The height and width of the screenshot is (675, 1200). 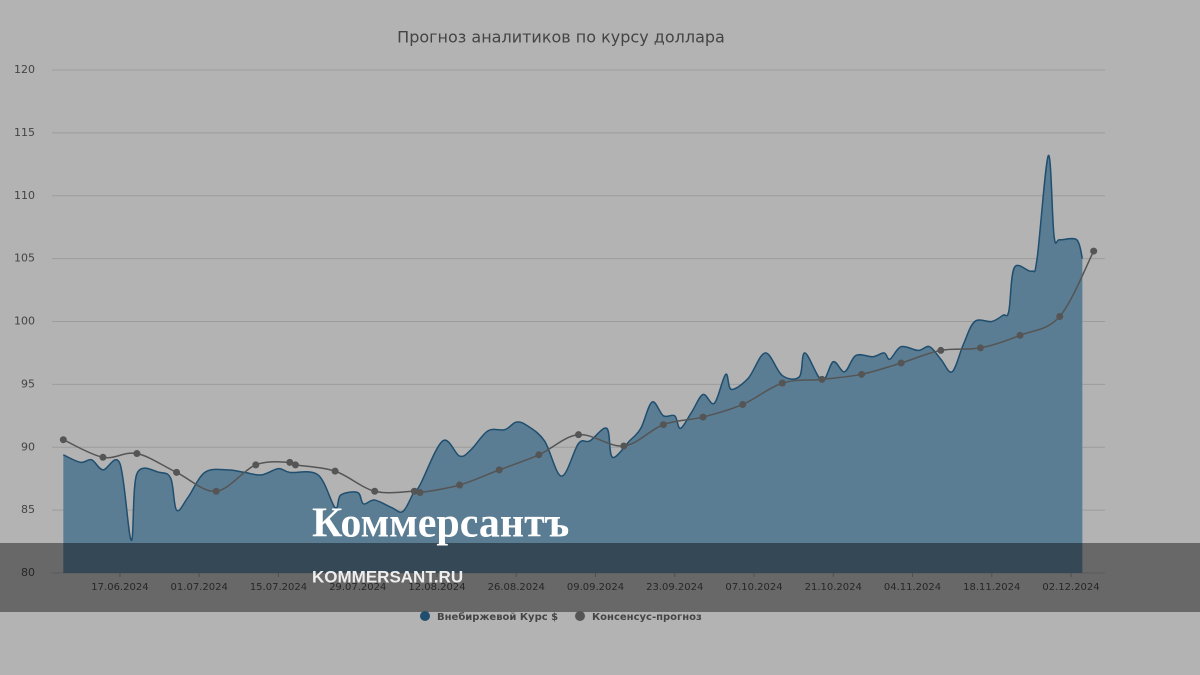 What do you see at coordinates (595, 587) in the screenshot?
I see `x-tick-label: 09.09.2024` at bounding box center [595, 587].